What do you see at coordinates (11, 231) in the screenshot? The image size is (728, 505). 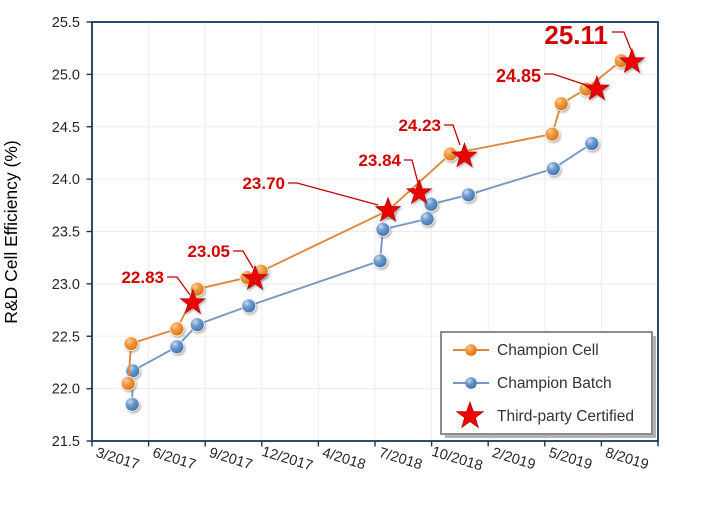 I see `y-axis-title: R&D Cell Efficiency (%)` at bounding box center [11, 231].